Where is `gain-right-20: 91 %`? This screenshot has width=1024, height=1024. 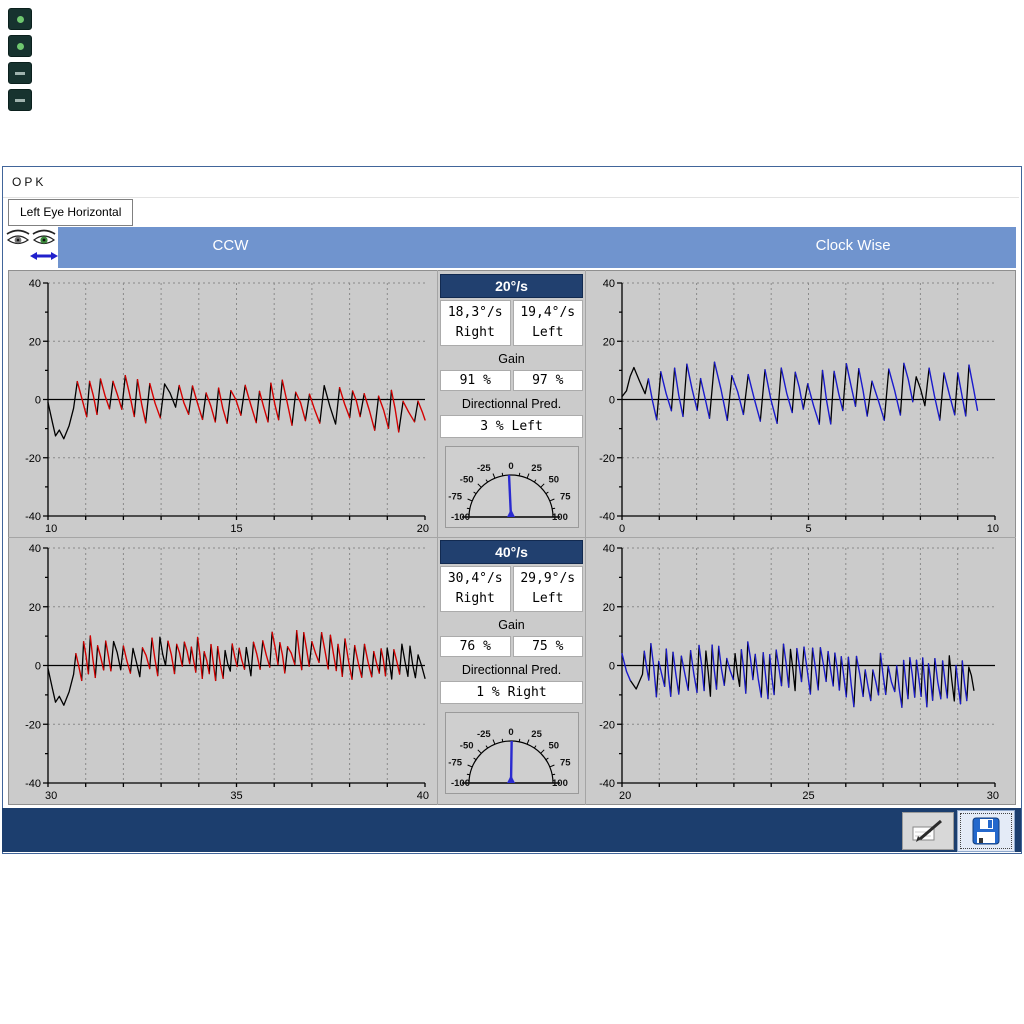 gain-right-20: 91 % is located at coordinates (475, 380).